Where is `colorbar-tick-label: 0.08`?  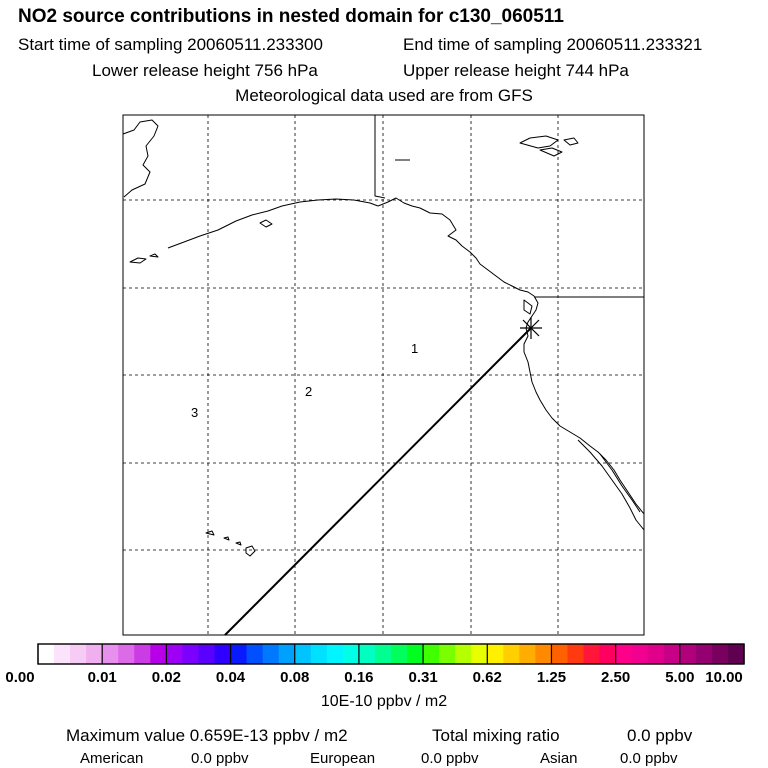
colorbar-tick-label: 0.08 is located at coordinates (295, 677).